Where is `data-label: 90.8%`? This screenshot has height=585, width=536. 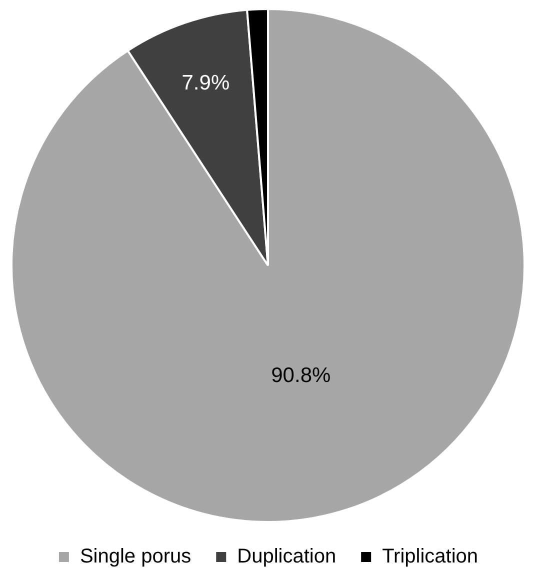
data-label: 90.8% is located at coordinates (301, 375).